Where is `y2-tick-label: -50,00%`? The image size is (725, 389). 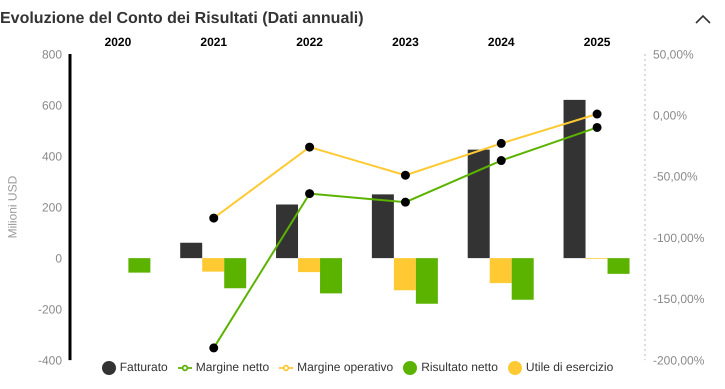
y2-tick-label: -50,00% is located at coordinates (675, 177).